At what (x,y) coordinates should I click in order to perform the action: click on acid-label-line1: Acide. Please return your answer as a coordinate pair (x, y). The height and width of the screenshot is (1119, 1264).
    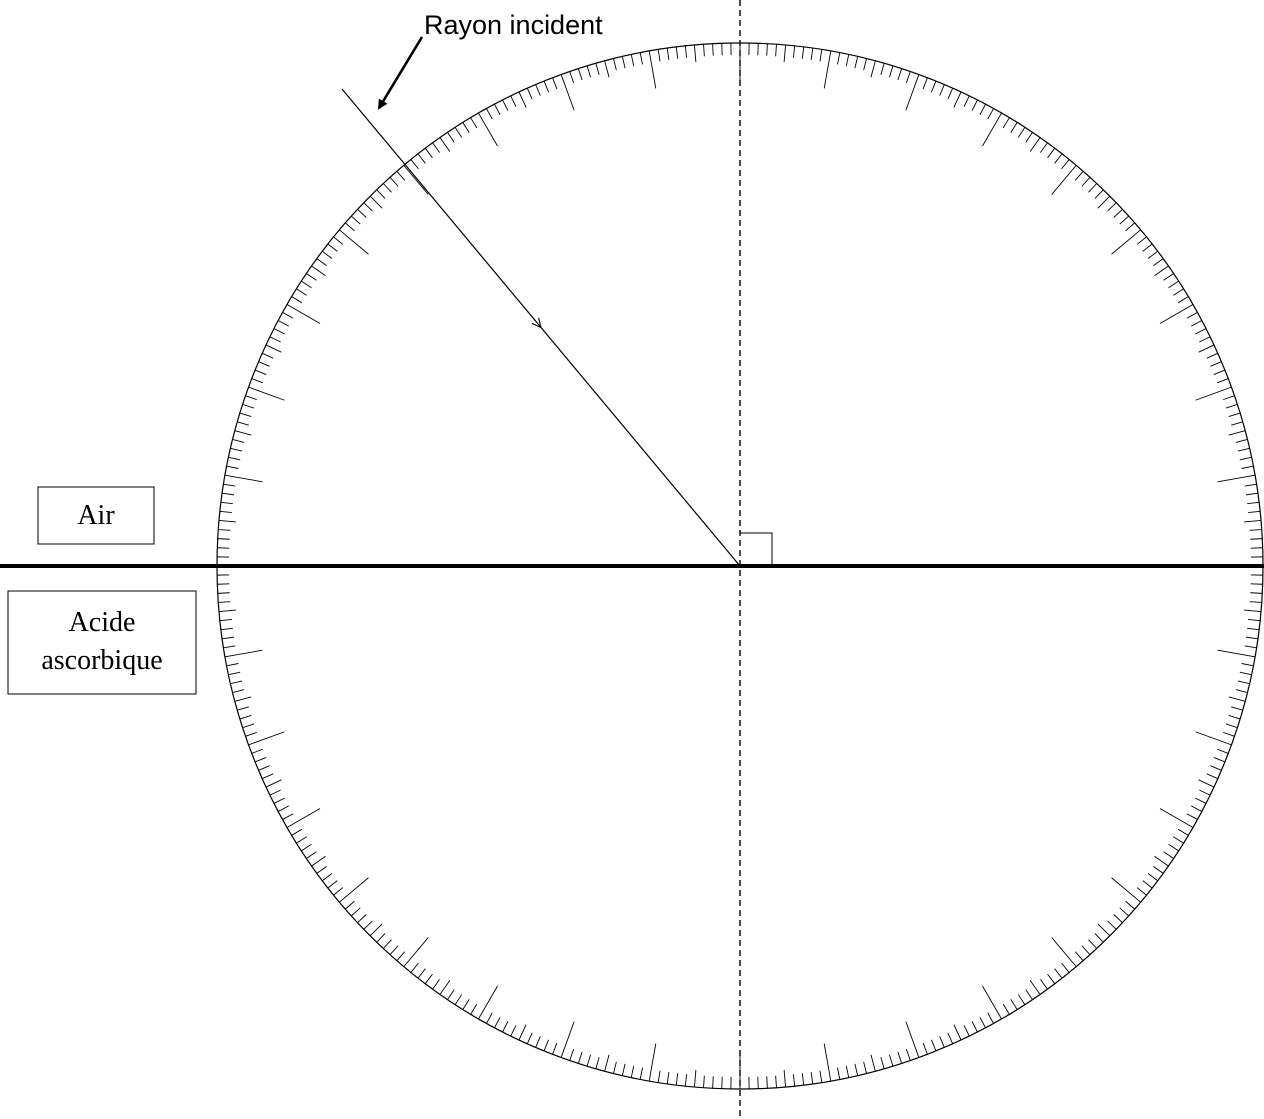
    Looking at the image, I should click on (102, 622).